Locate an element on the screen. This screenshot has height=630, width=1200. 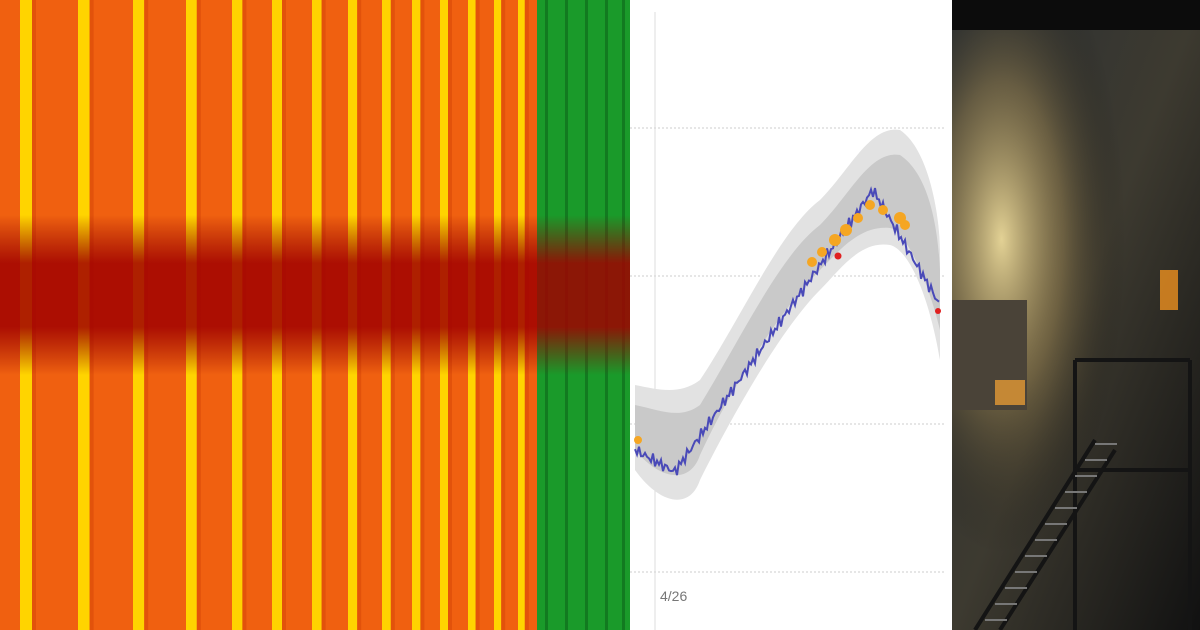
inner-band is located at coordinates (787, 315).